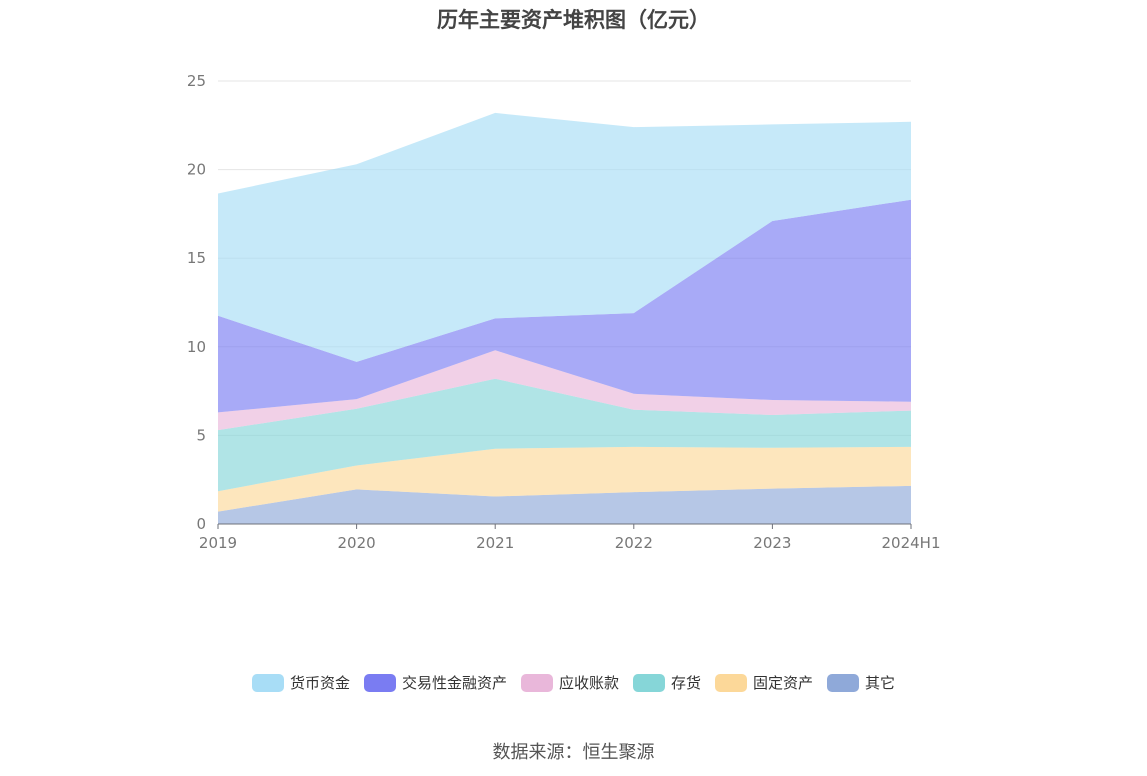  I want to click on legend-item-receivables: 应收账款, so click(569, 682).